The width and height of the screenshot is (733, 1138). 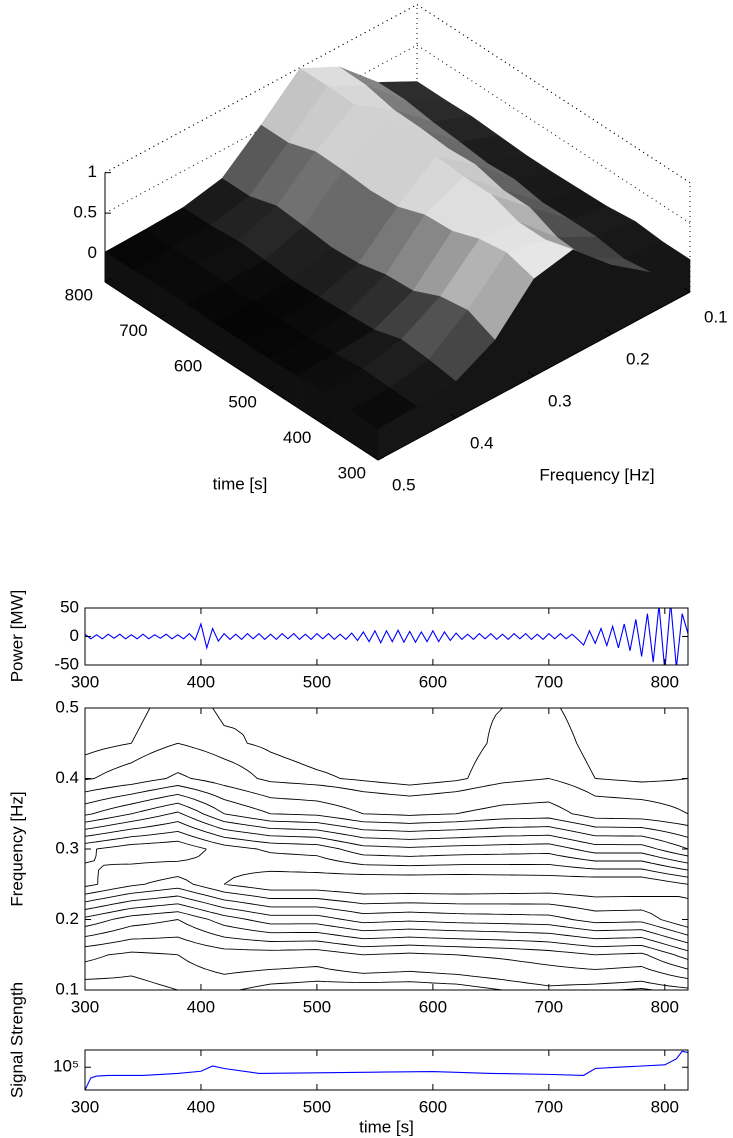 I want to click on y-tick-label: 10⁵, so click(x=66, y=1066).